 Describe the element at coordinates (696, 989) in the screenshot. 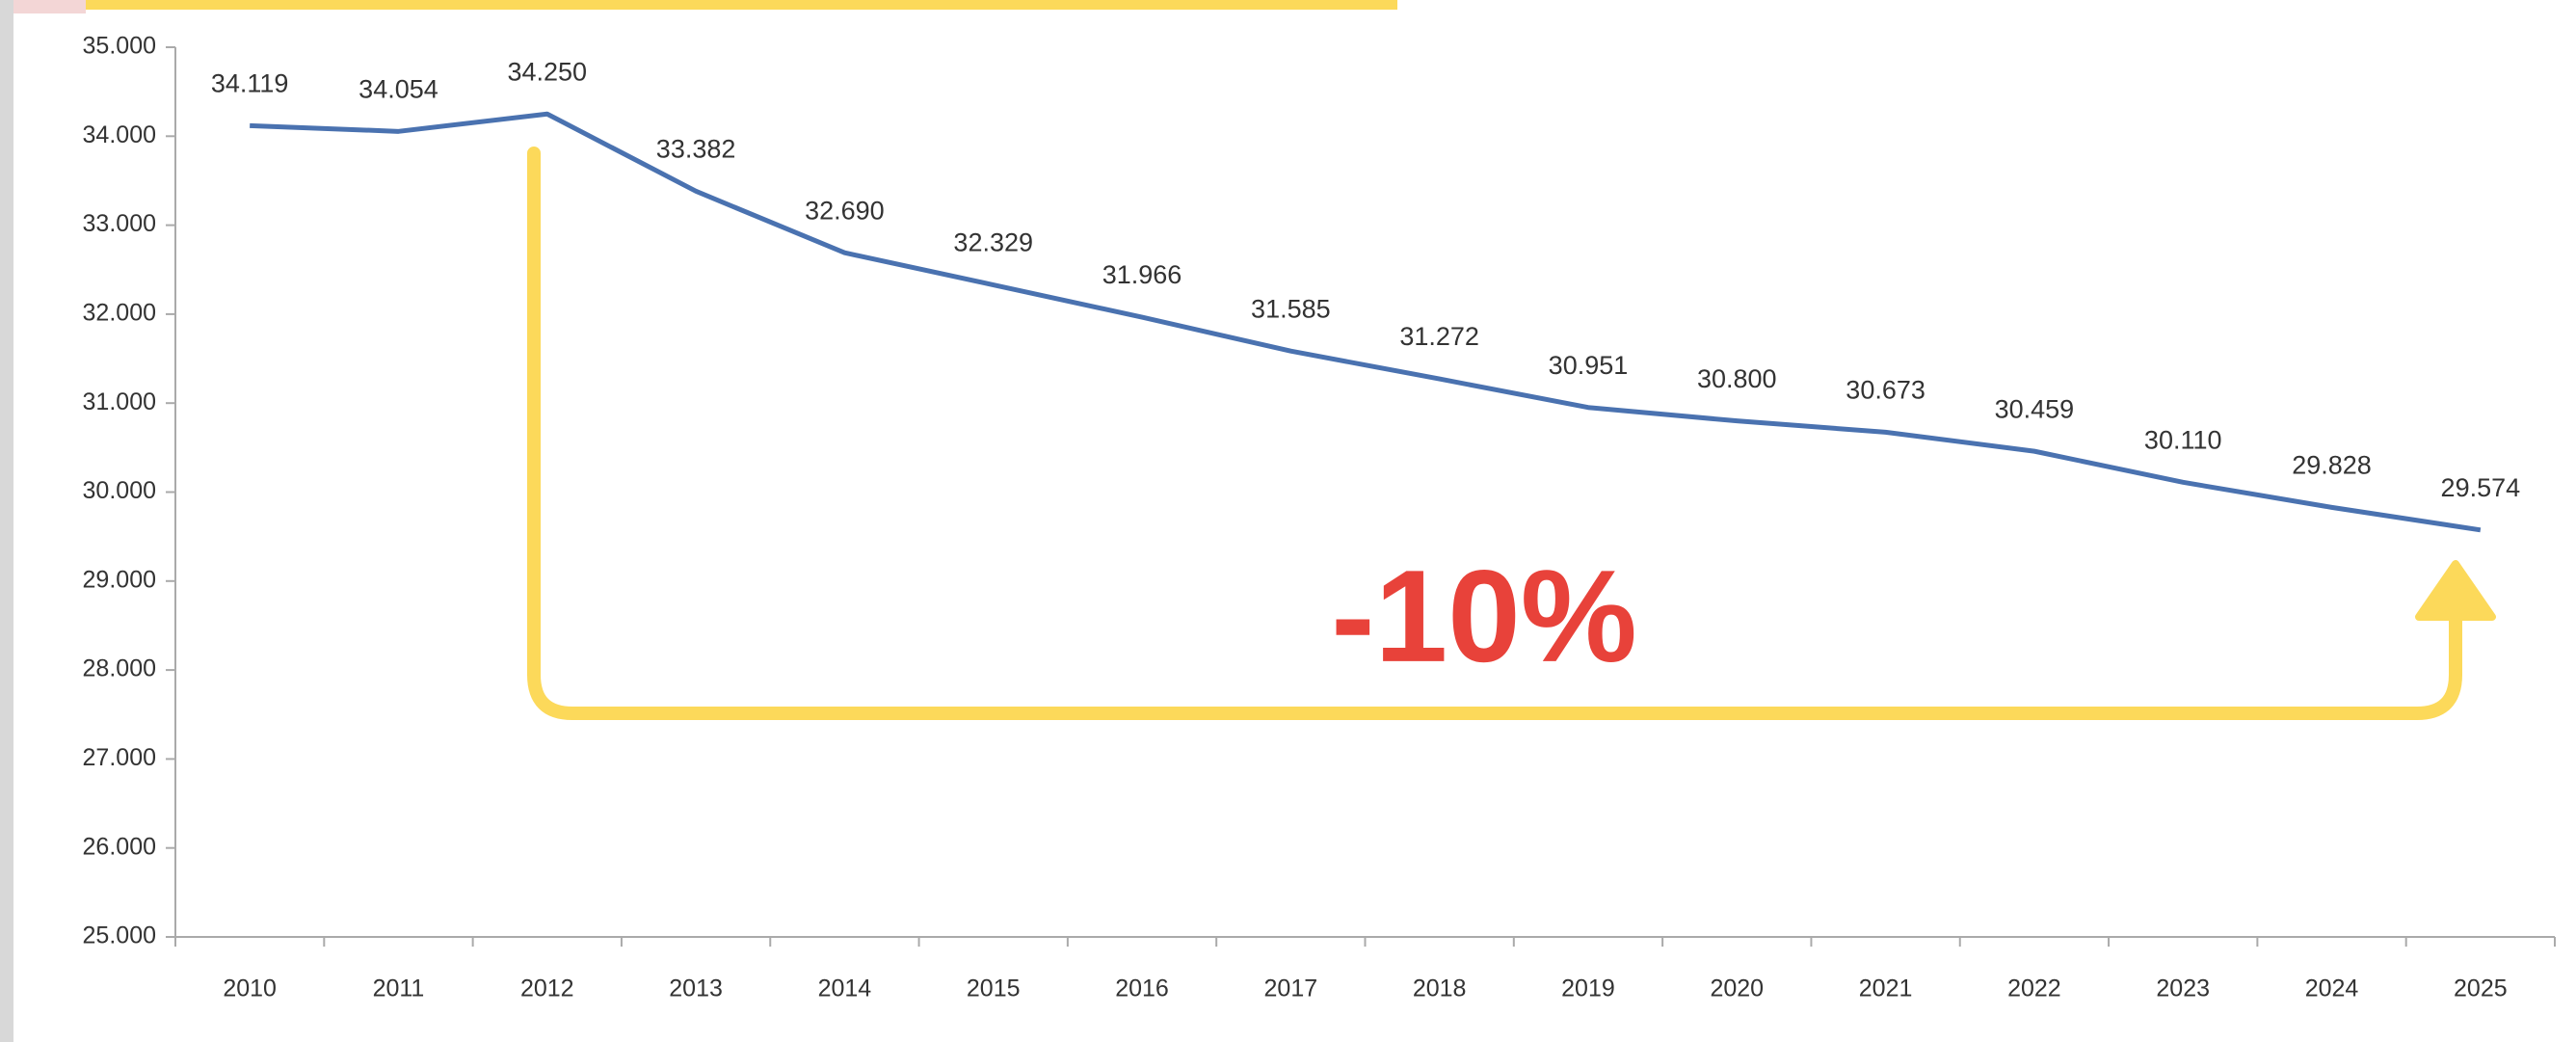

I see `x-tick-label: 2013` at that location.